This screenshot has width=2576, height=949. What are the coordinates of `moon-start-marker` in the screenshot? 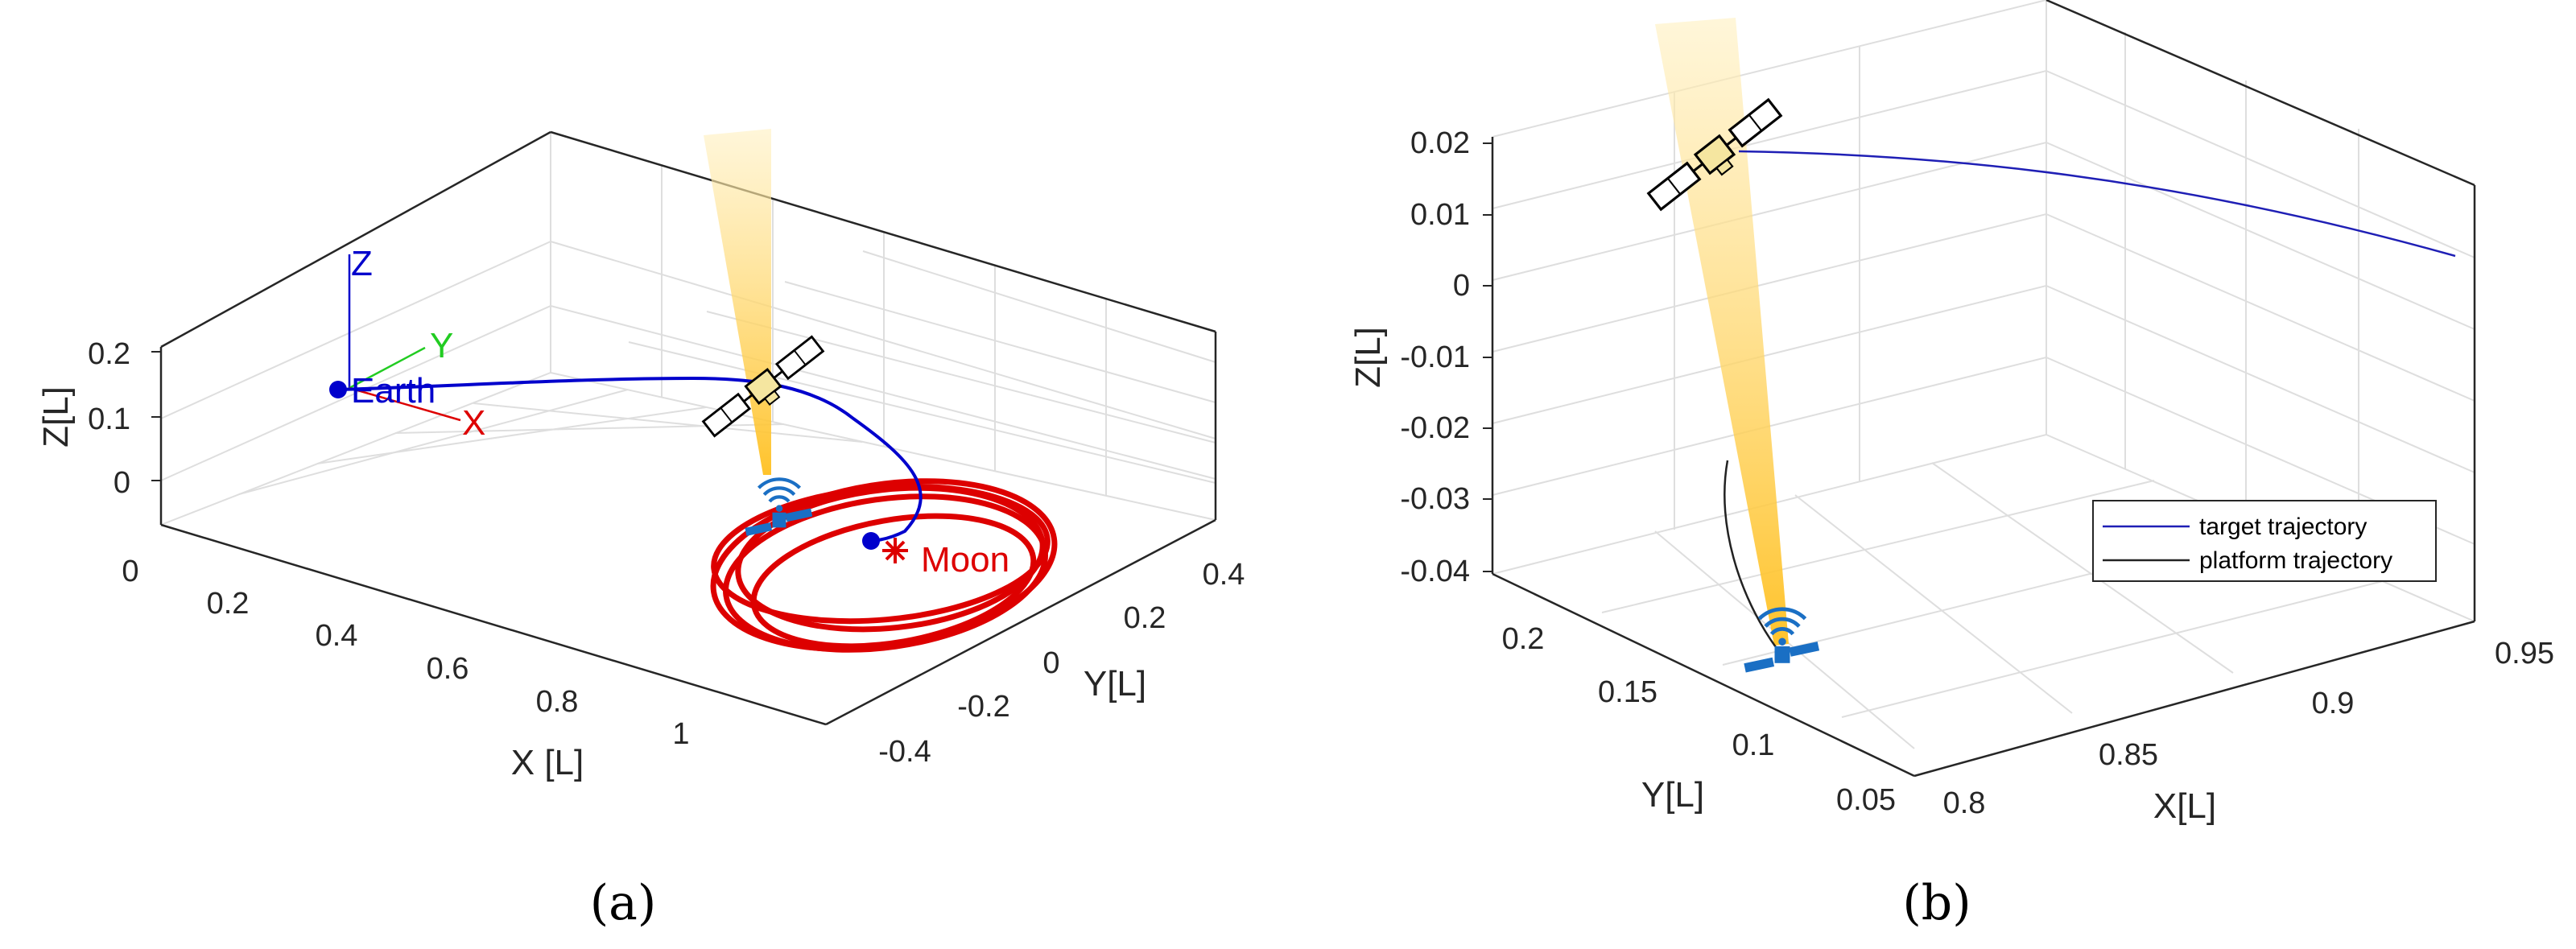 It's located at (871, 541).